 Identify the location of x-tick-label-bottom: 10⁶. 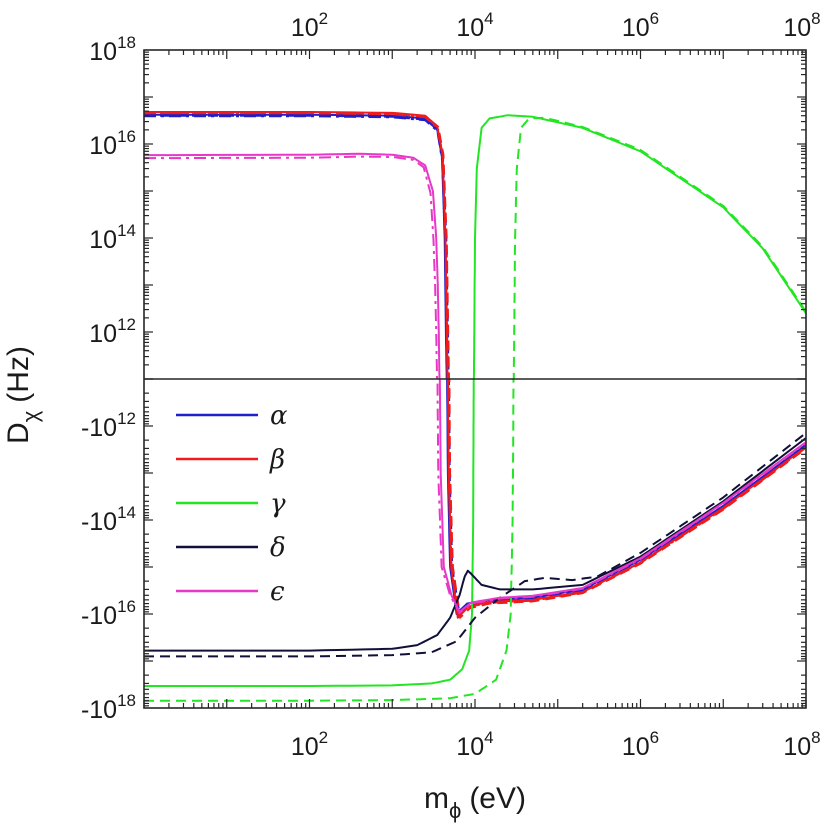
(640, 744).